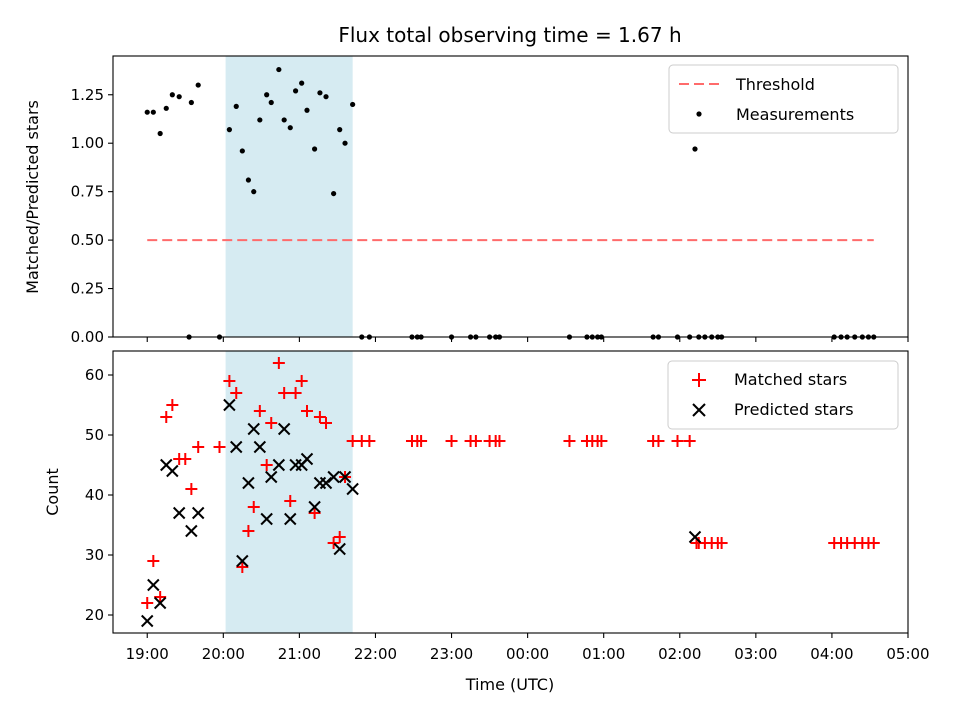  What do you see at coordinates (87, 337) in the screenshot?
I see `top-y-tick-label: 0.00` at bounding box center [87, 337].